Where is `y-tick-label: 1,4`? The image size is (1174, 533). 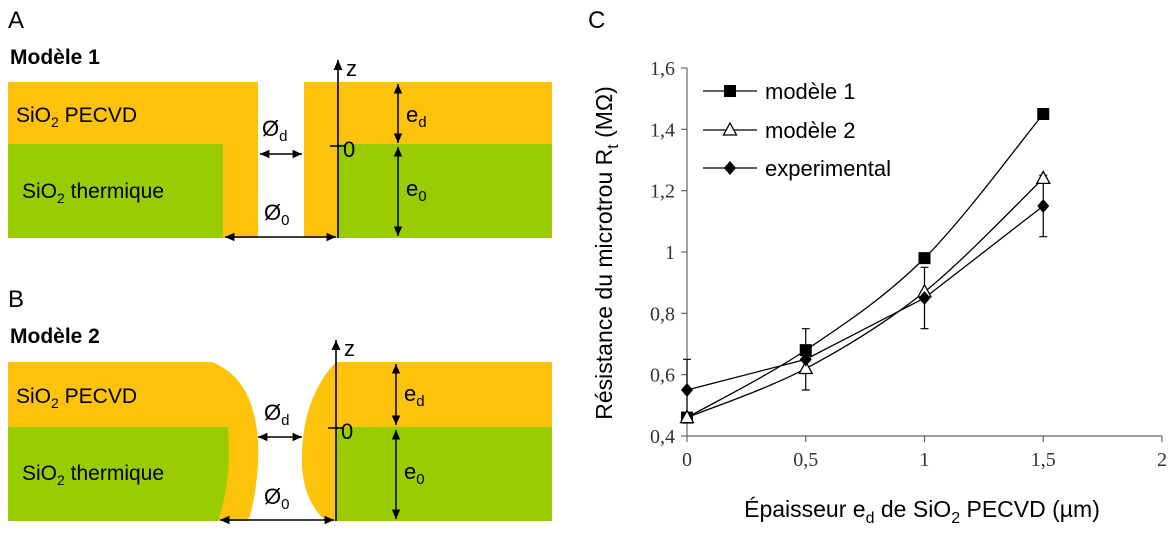
y-tick-label: 1,4 is located at coordinates (662, 130).